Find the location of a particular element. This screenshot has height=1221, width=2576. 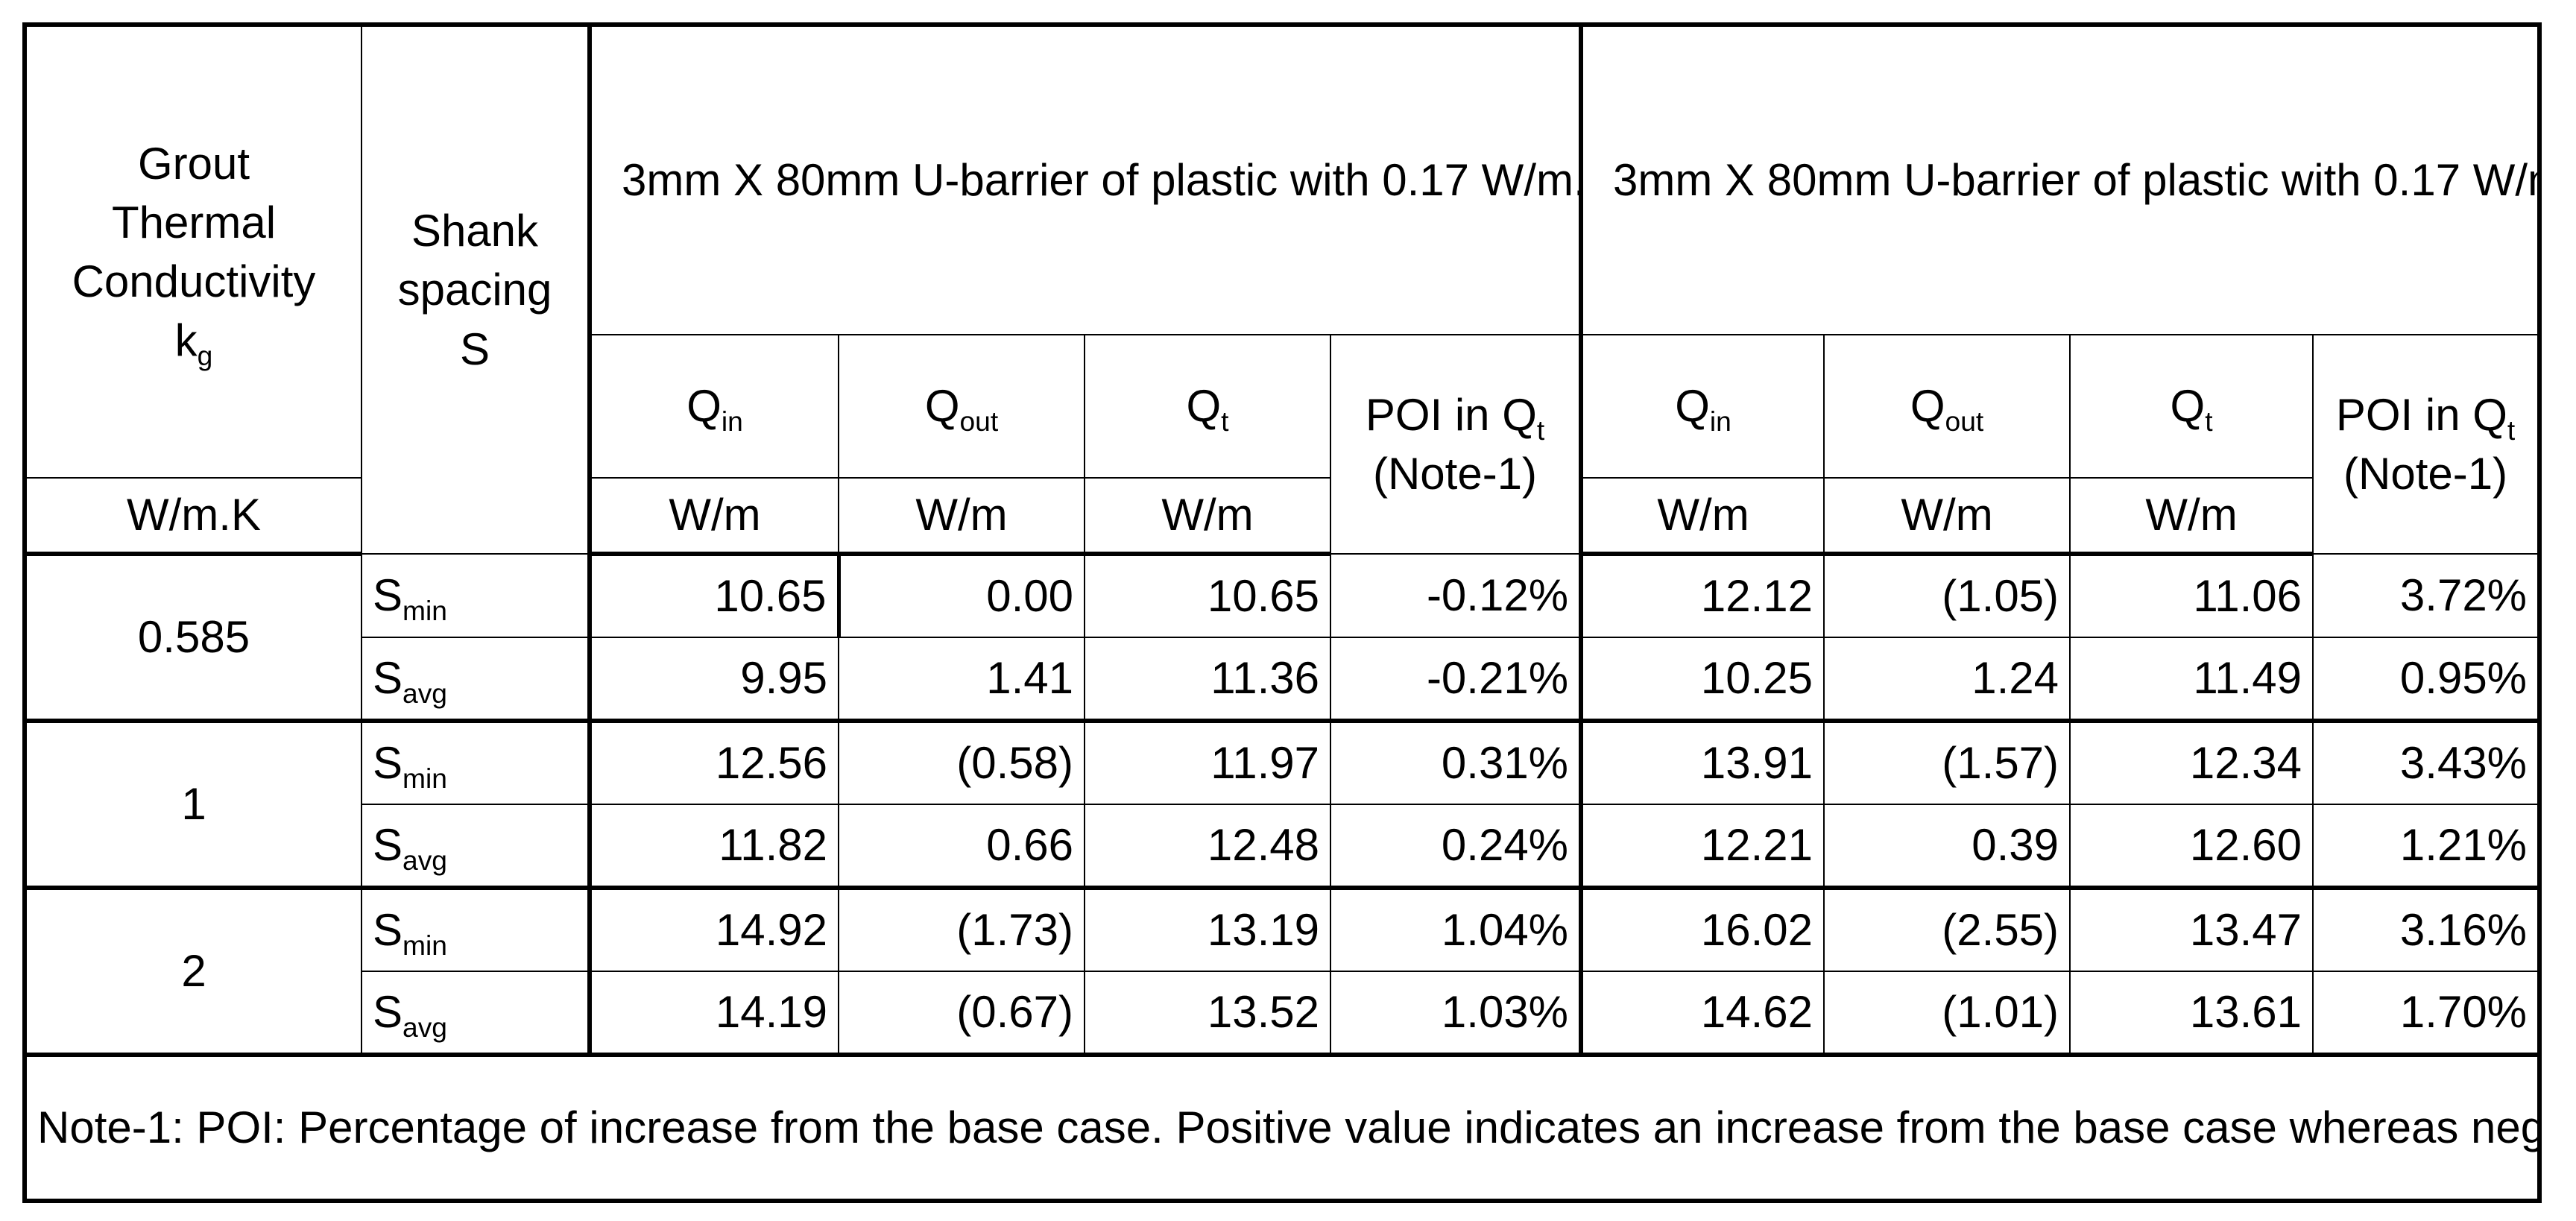

g2-poi-cell: 3.72% is located at coordinates (2427, 595).